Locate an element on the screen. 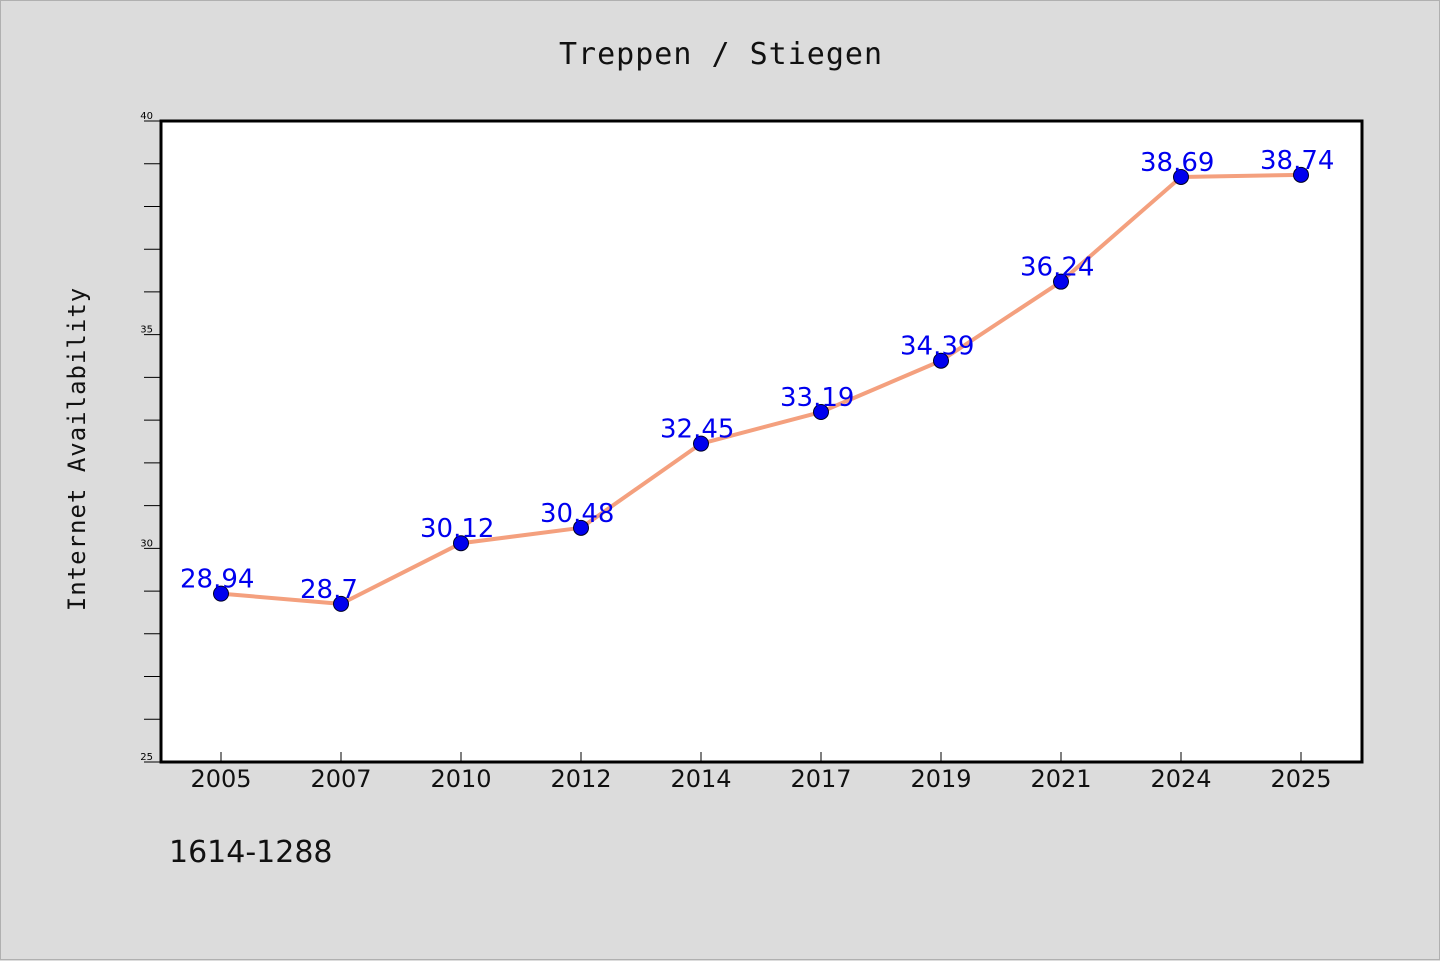 This screenshot has height=961, width=1440. y-tick-label: 30 is located at coordinates (146, 543).